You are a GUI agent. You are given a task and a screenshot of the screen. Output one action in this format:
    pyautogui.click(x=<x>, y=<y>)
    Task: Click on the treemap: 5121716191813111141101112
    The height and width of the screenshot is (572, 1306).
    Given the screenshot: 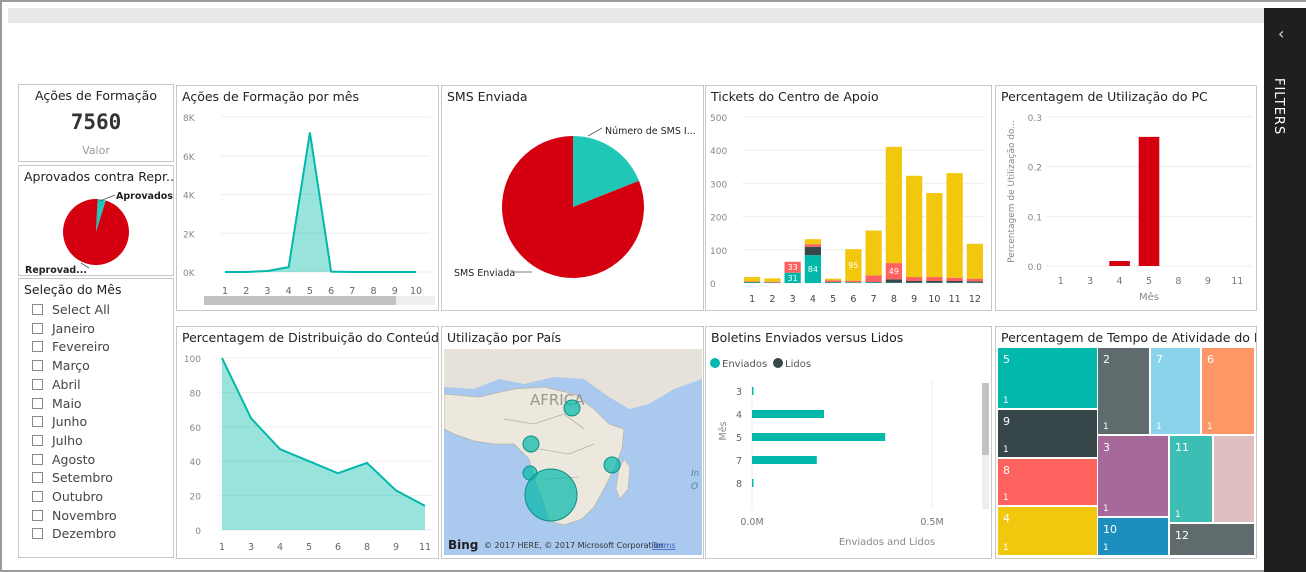 What is the action you would take?
    pyautogui.click(x=1126, y=452)
    